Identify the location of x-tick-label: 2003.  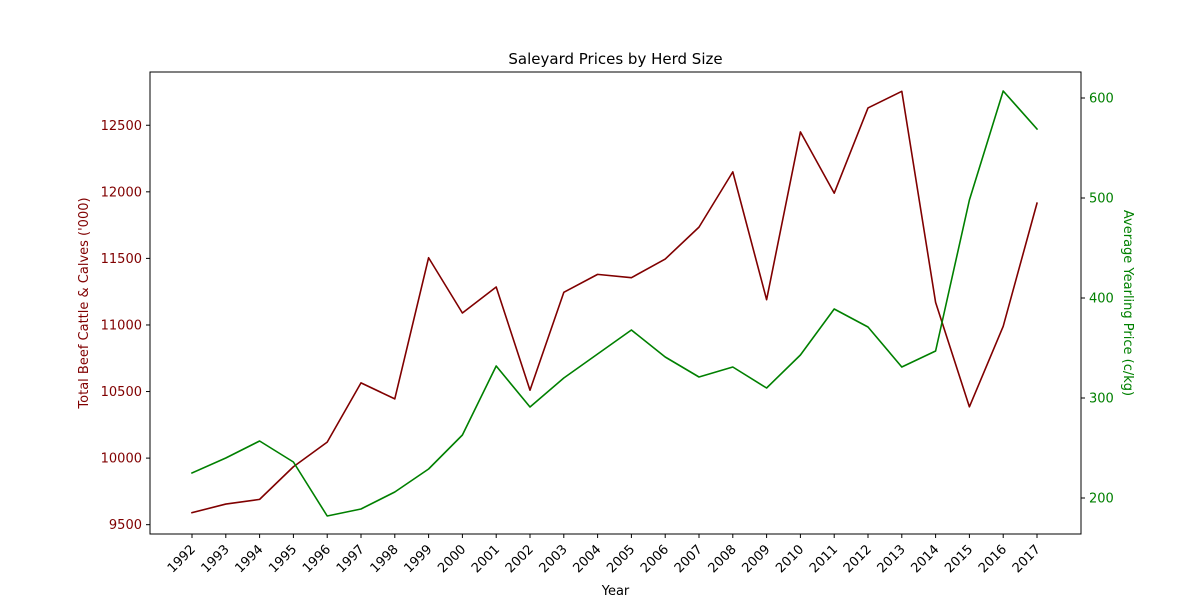
(554, 559).